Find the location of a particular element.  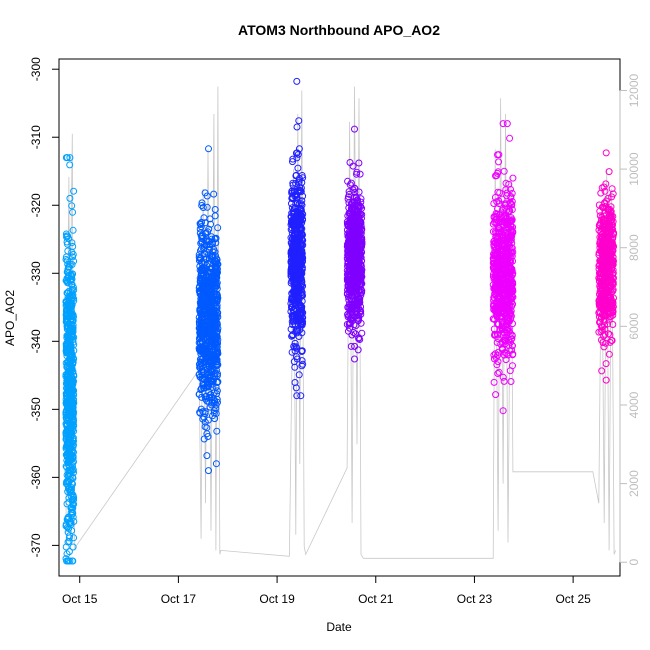

x-tick-label: Oct 23 is located at coordinates (475, 599).